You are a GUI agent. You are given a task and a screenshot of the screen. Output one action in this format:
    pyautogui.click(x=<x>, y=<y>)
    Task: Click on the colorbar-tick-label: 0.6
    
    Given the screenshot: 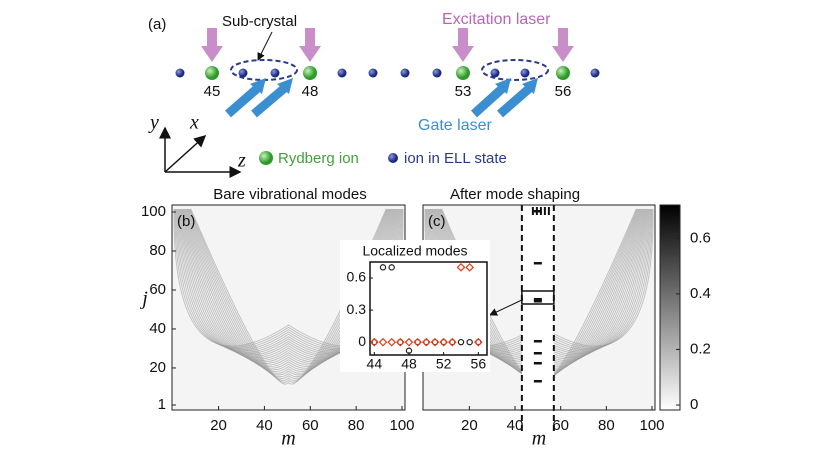 What is the action you would take?
    pyautogui.click(x=700, y=237)
    